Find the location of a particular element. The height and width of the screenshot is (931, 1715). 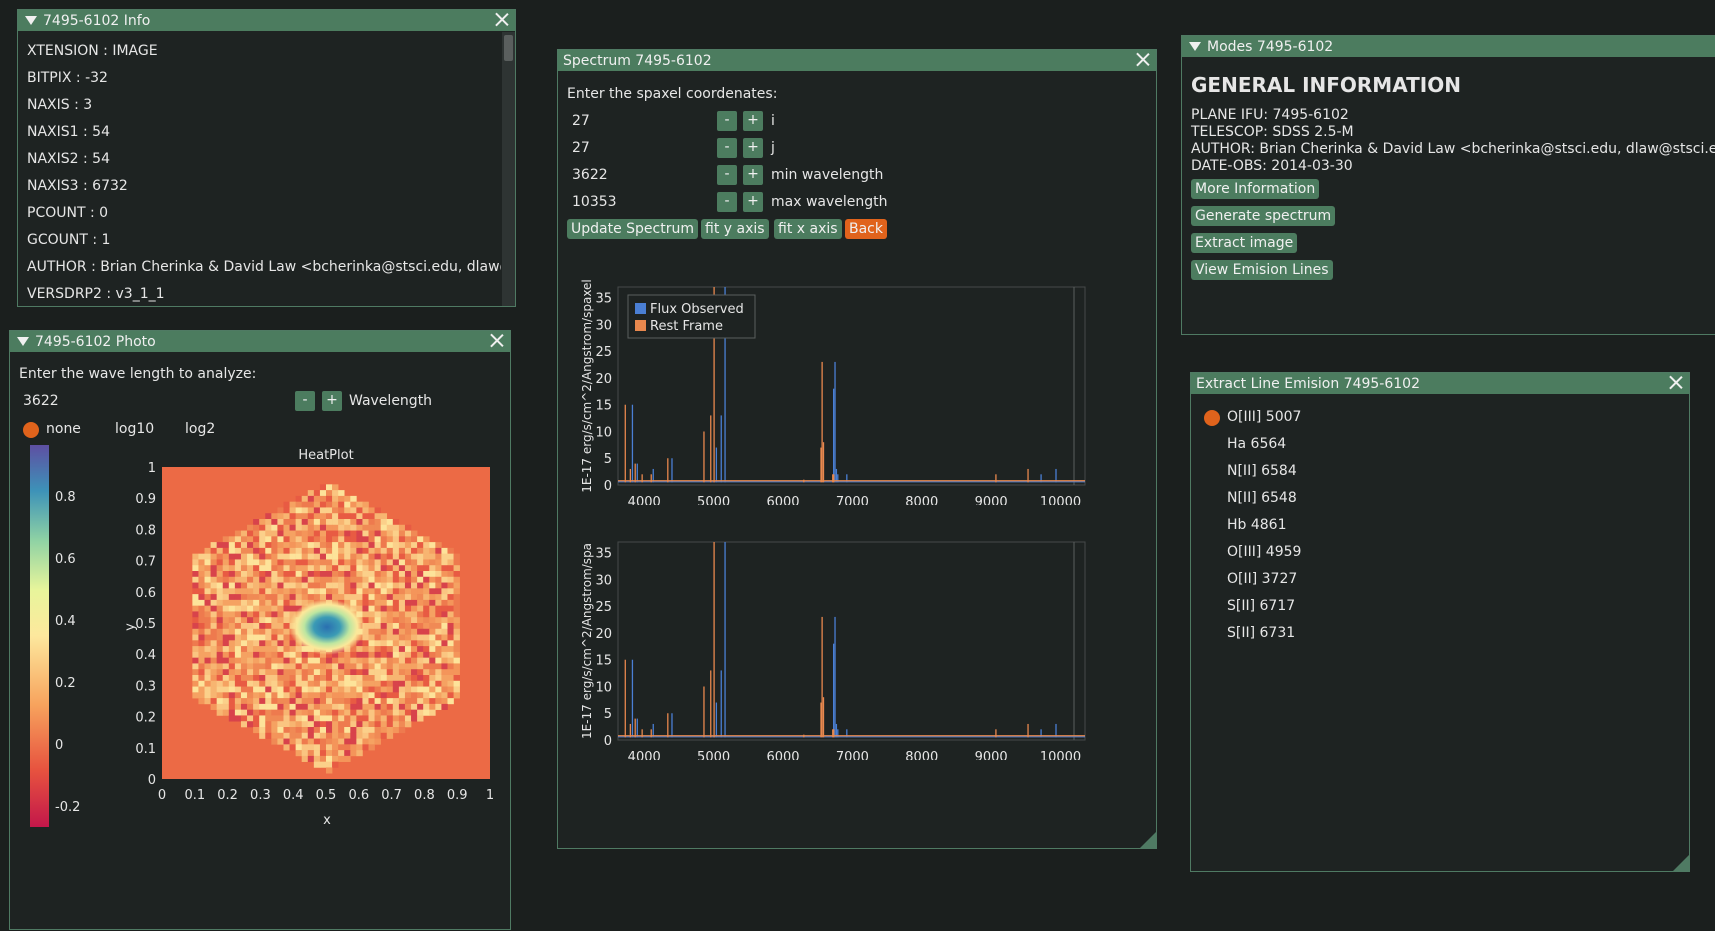

scale-label-log2: log2 is located at coordinates (200, 429).